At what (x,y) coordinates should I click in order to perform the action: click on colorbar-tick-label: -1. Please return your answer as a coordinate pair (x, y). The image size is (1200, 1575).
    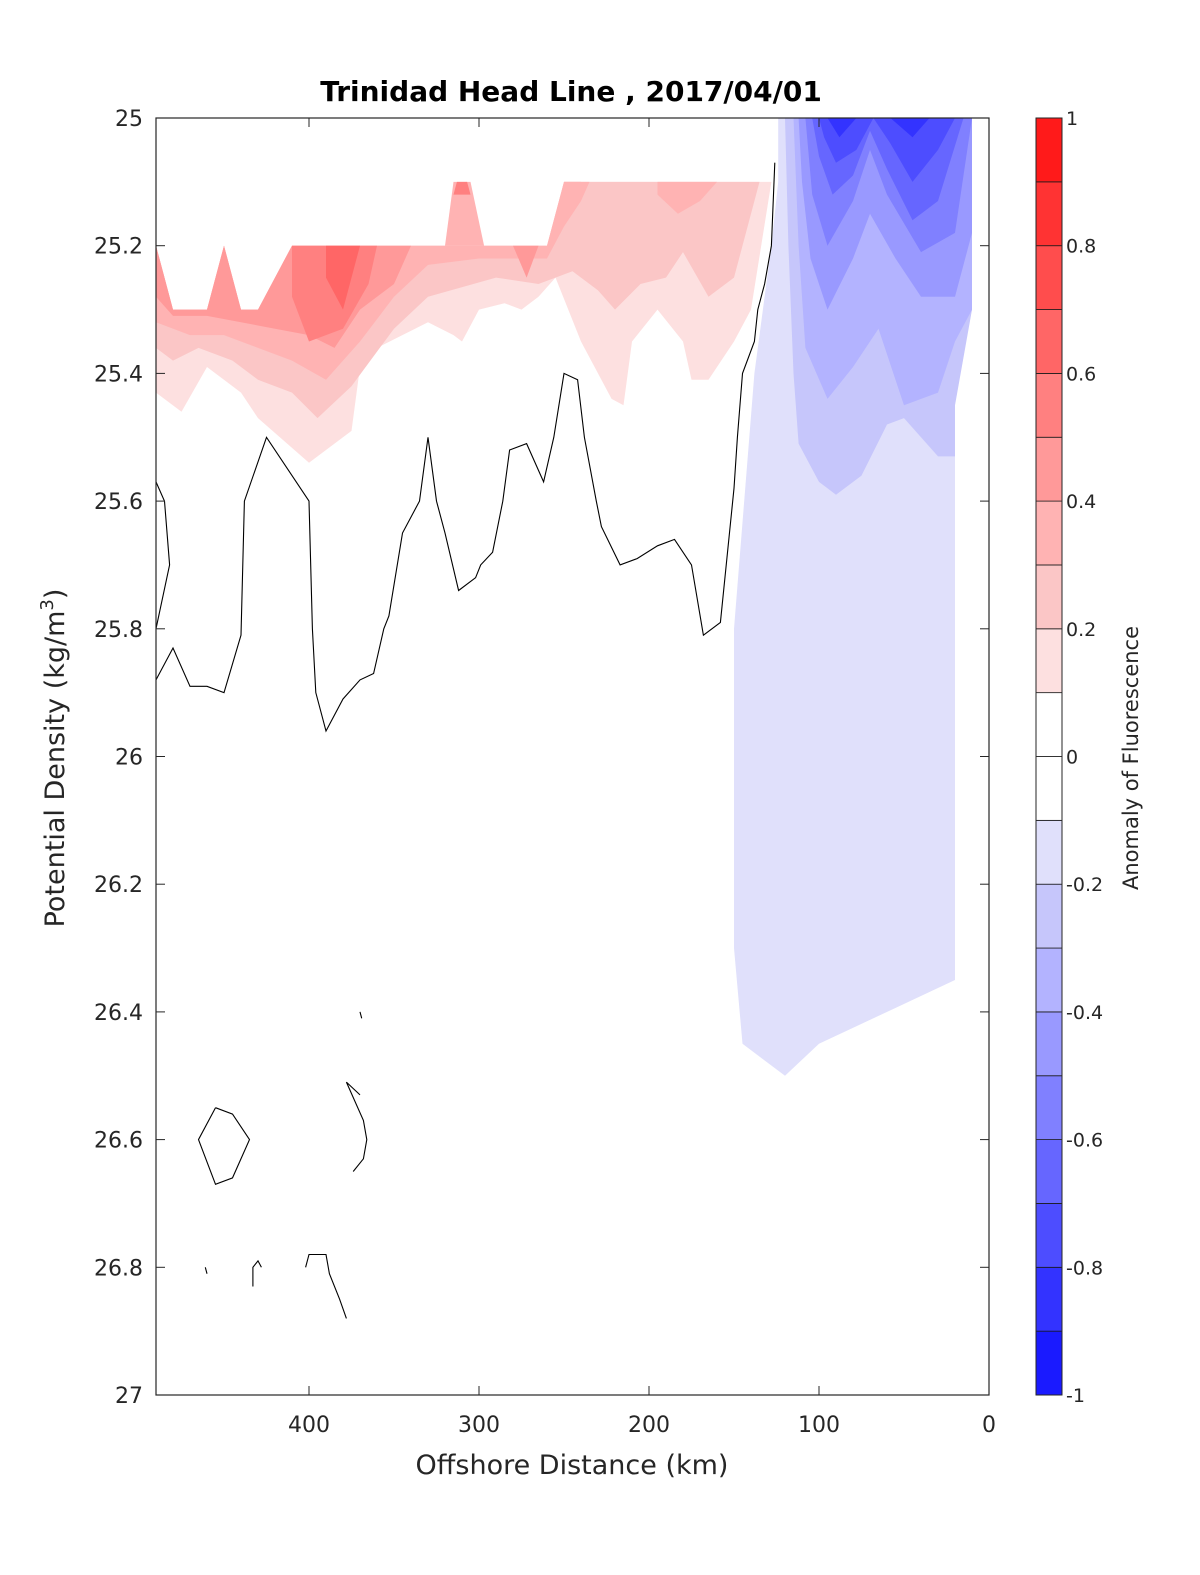
    Looking at the image, I should click on (1075, 1396).